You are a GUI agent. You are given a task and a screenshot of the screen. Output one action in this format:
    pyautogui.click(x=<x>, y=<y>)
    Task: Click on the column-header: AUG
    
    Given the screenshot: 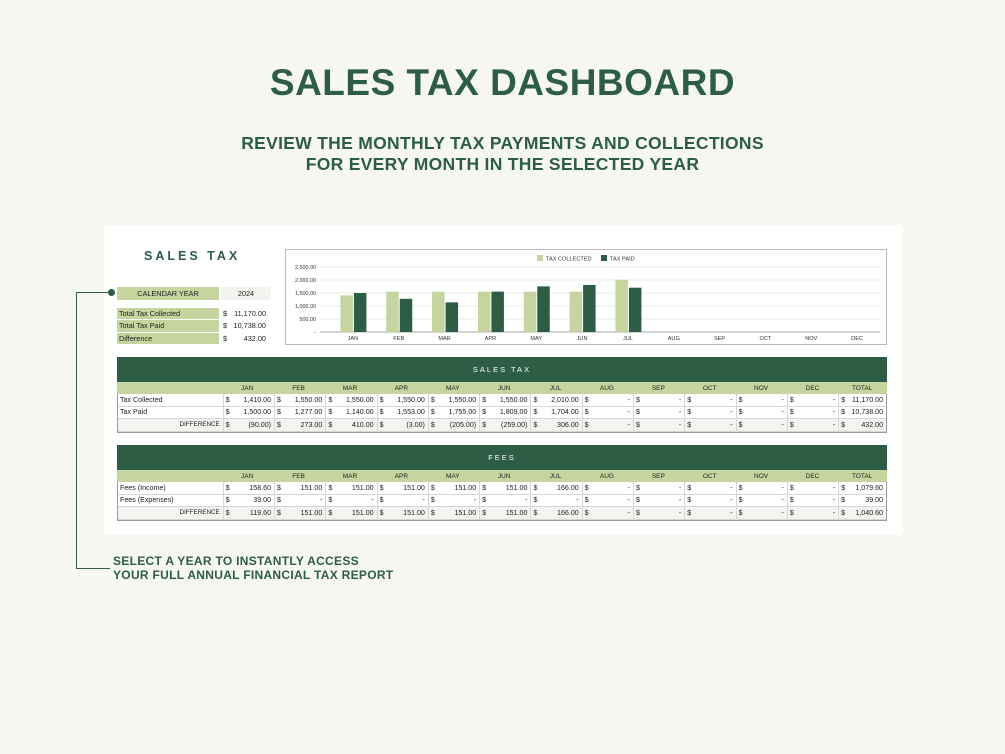 What is the action you would take?
    pyautogui.click(x=606, y=388)
    